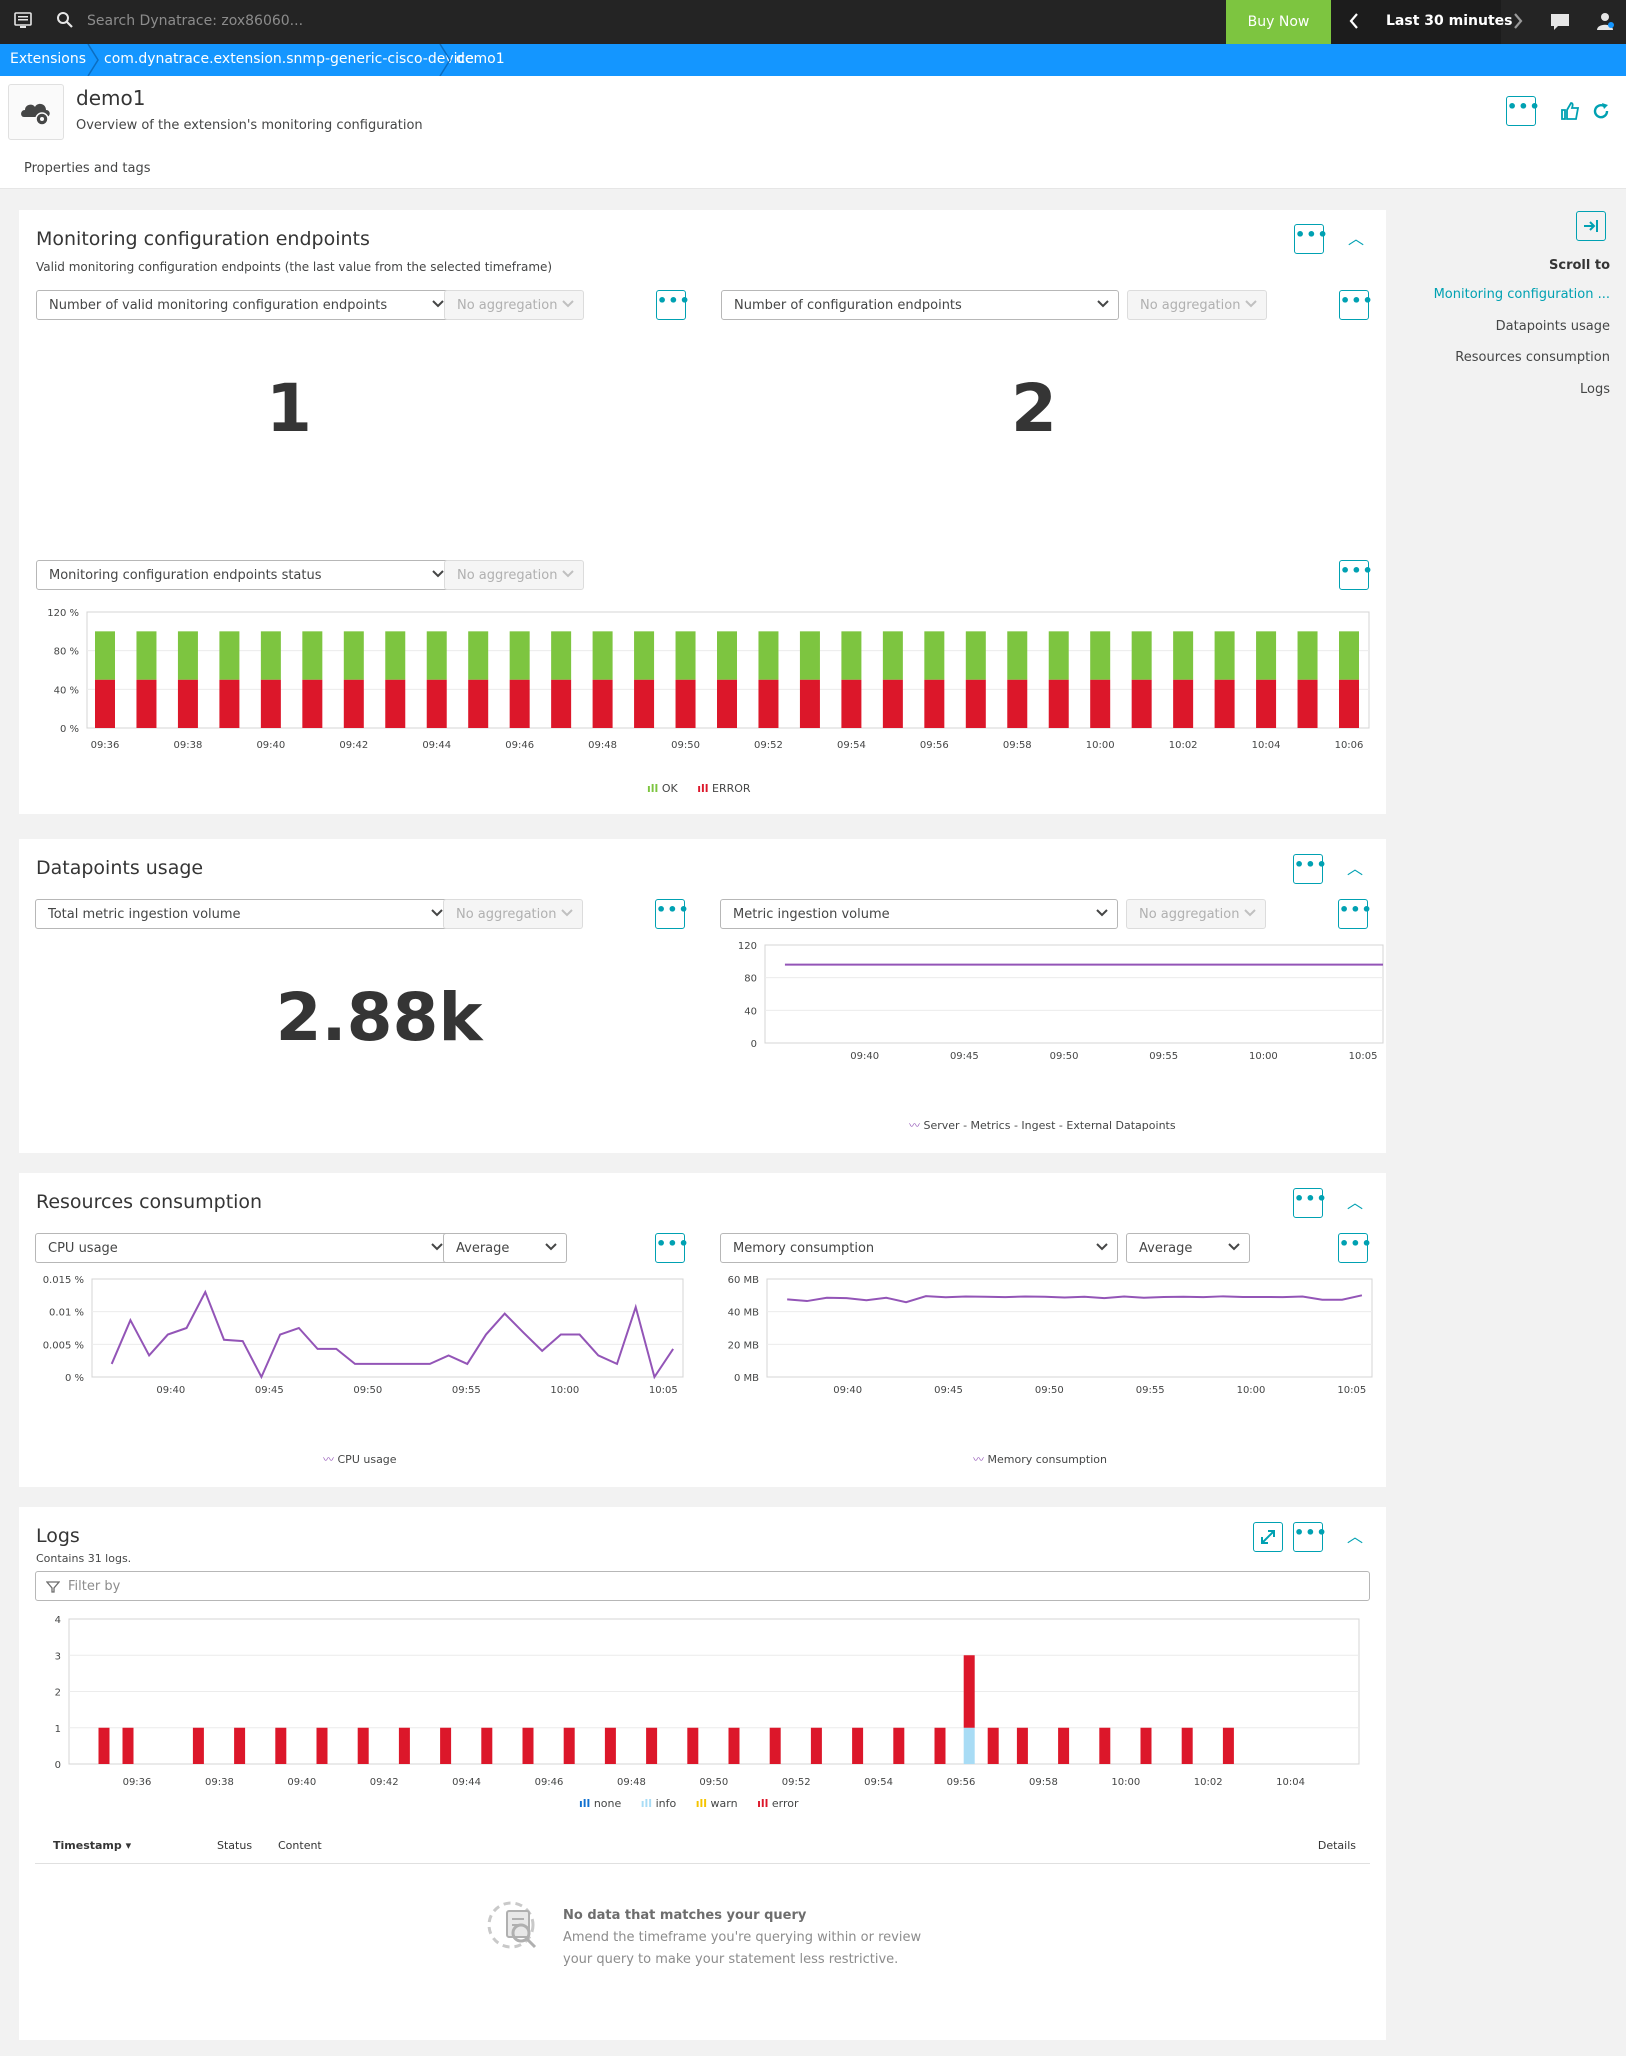 This screenshot has width=1626, height=2056. What do you see at coordinates (750, 979) in the screenshot?
I see `y-tick-label: 80` at bounding box center [750, 979].